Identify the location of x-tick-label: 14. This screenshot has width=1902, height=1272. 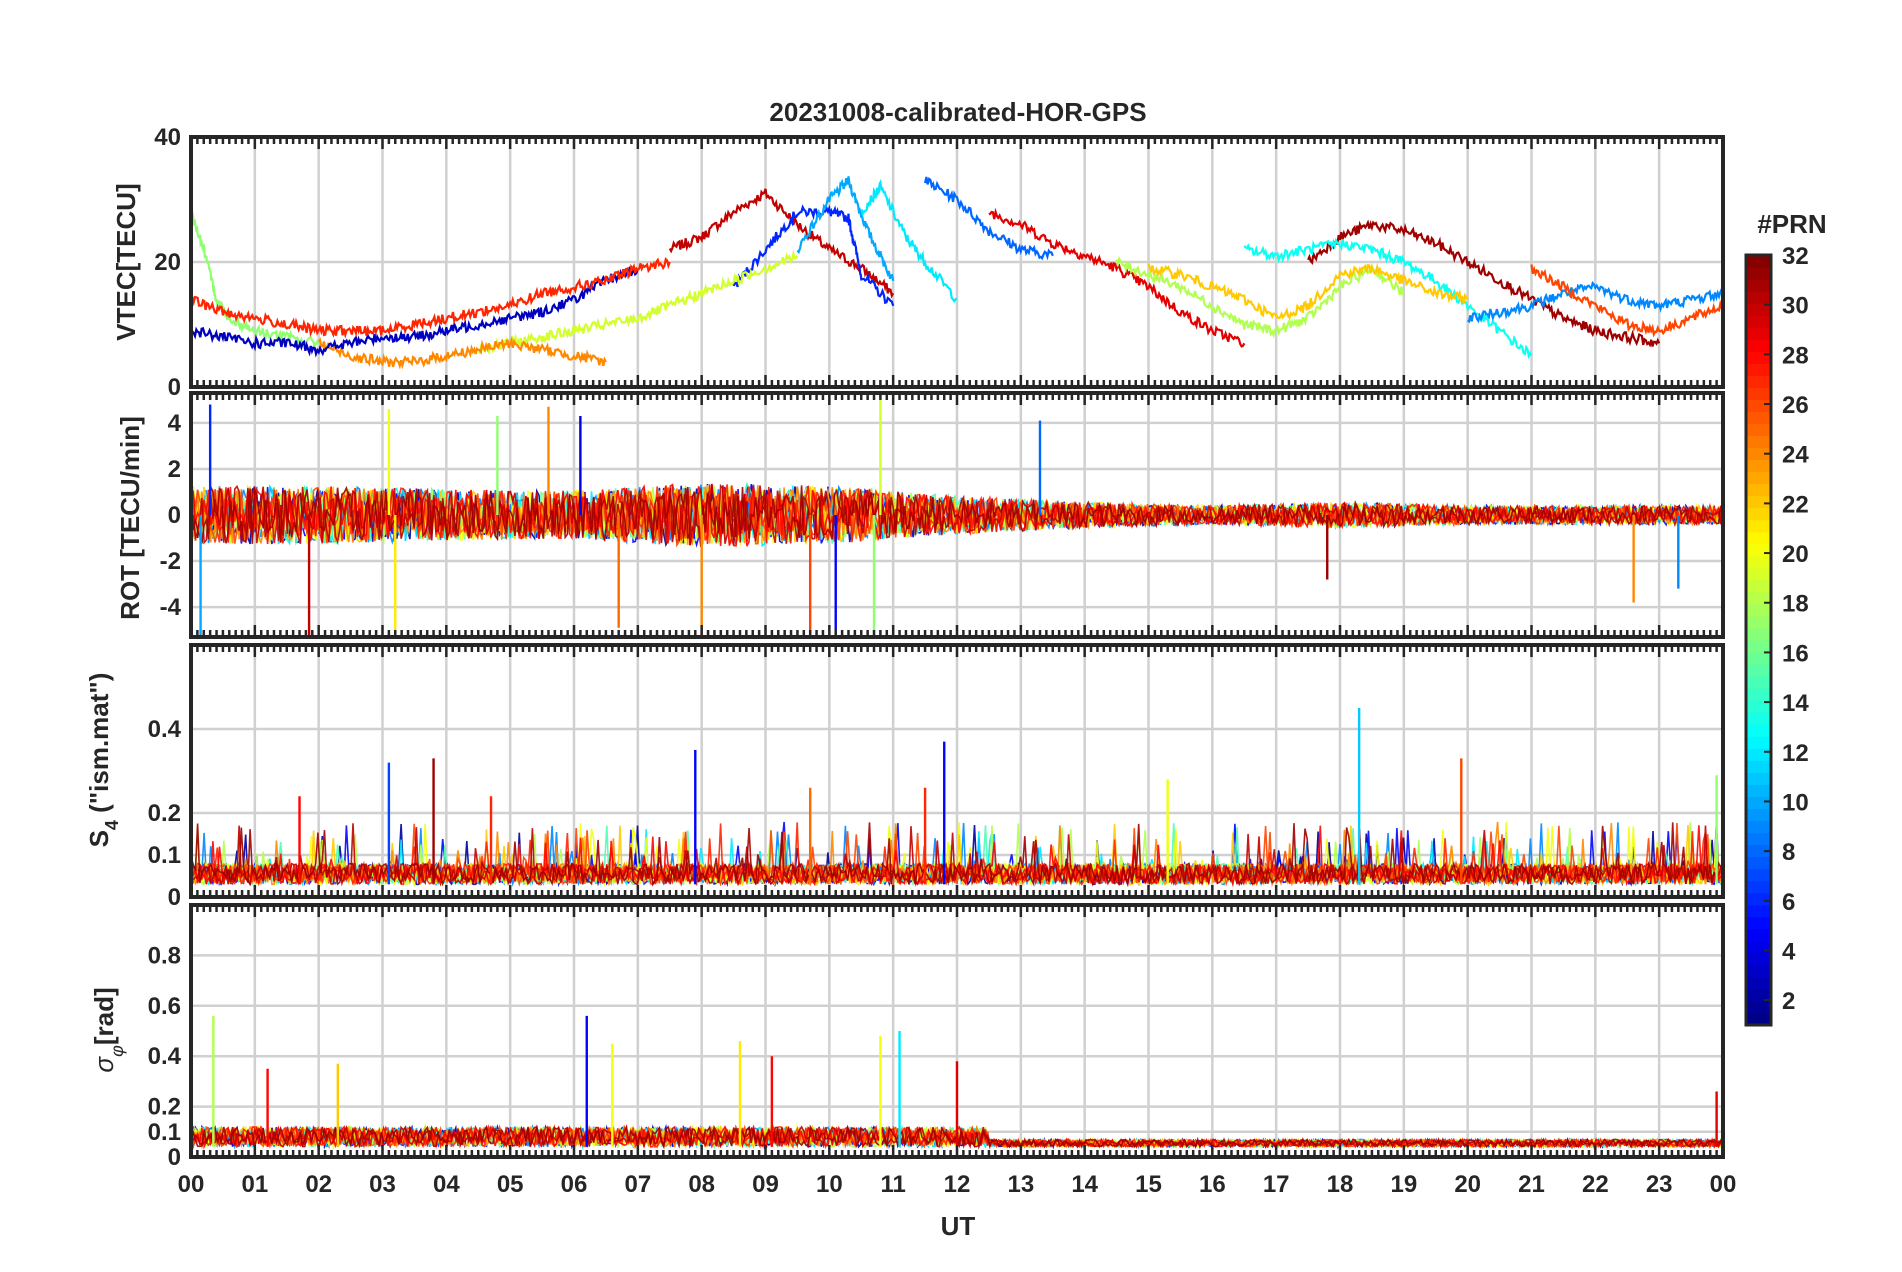
(1084, 1184).